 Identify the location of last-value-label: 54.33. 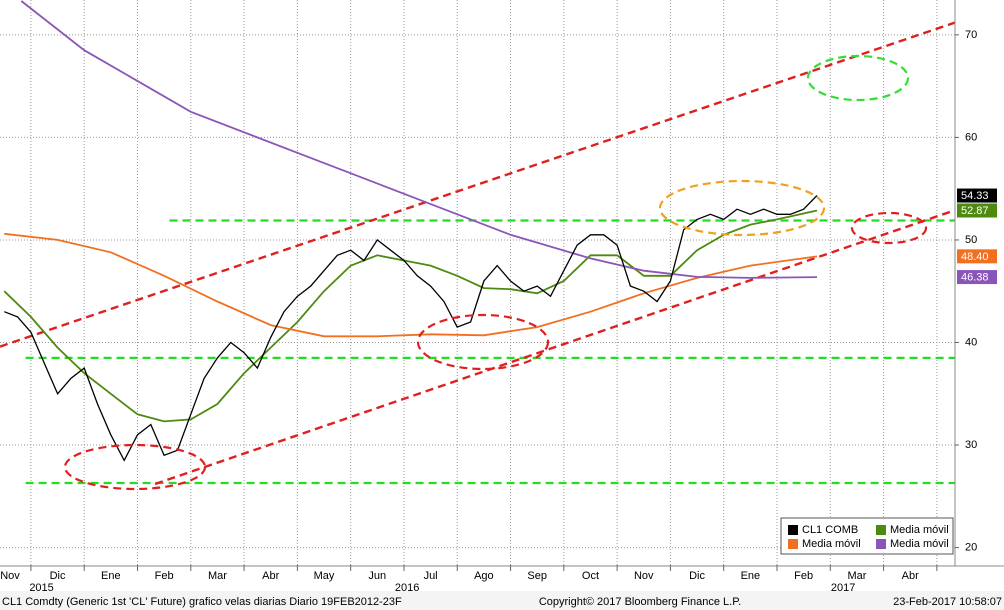
(975, 196).